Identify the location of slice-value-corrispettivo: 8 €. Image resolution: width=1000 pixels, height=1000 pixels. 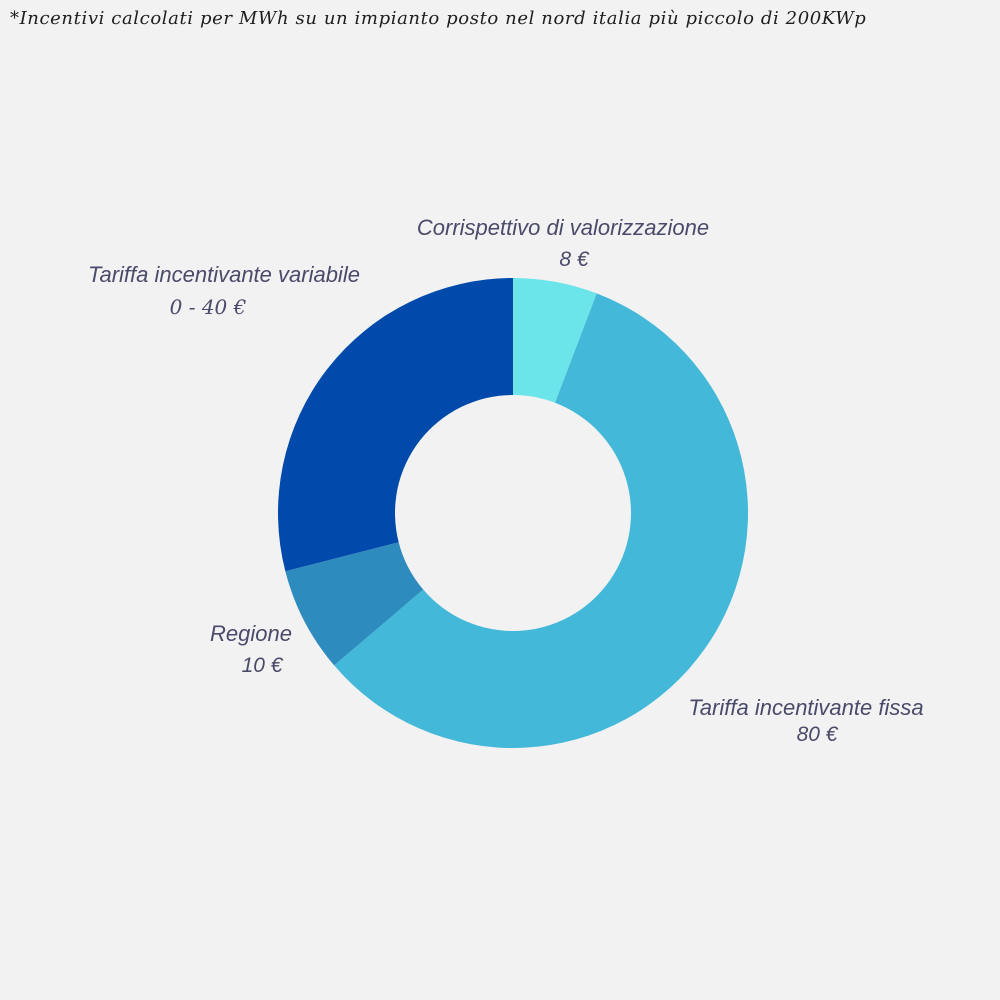
(574, 259).